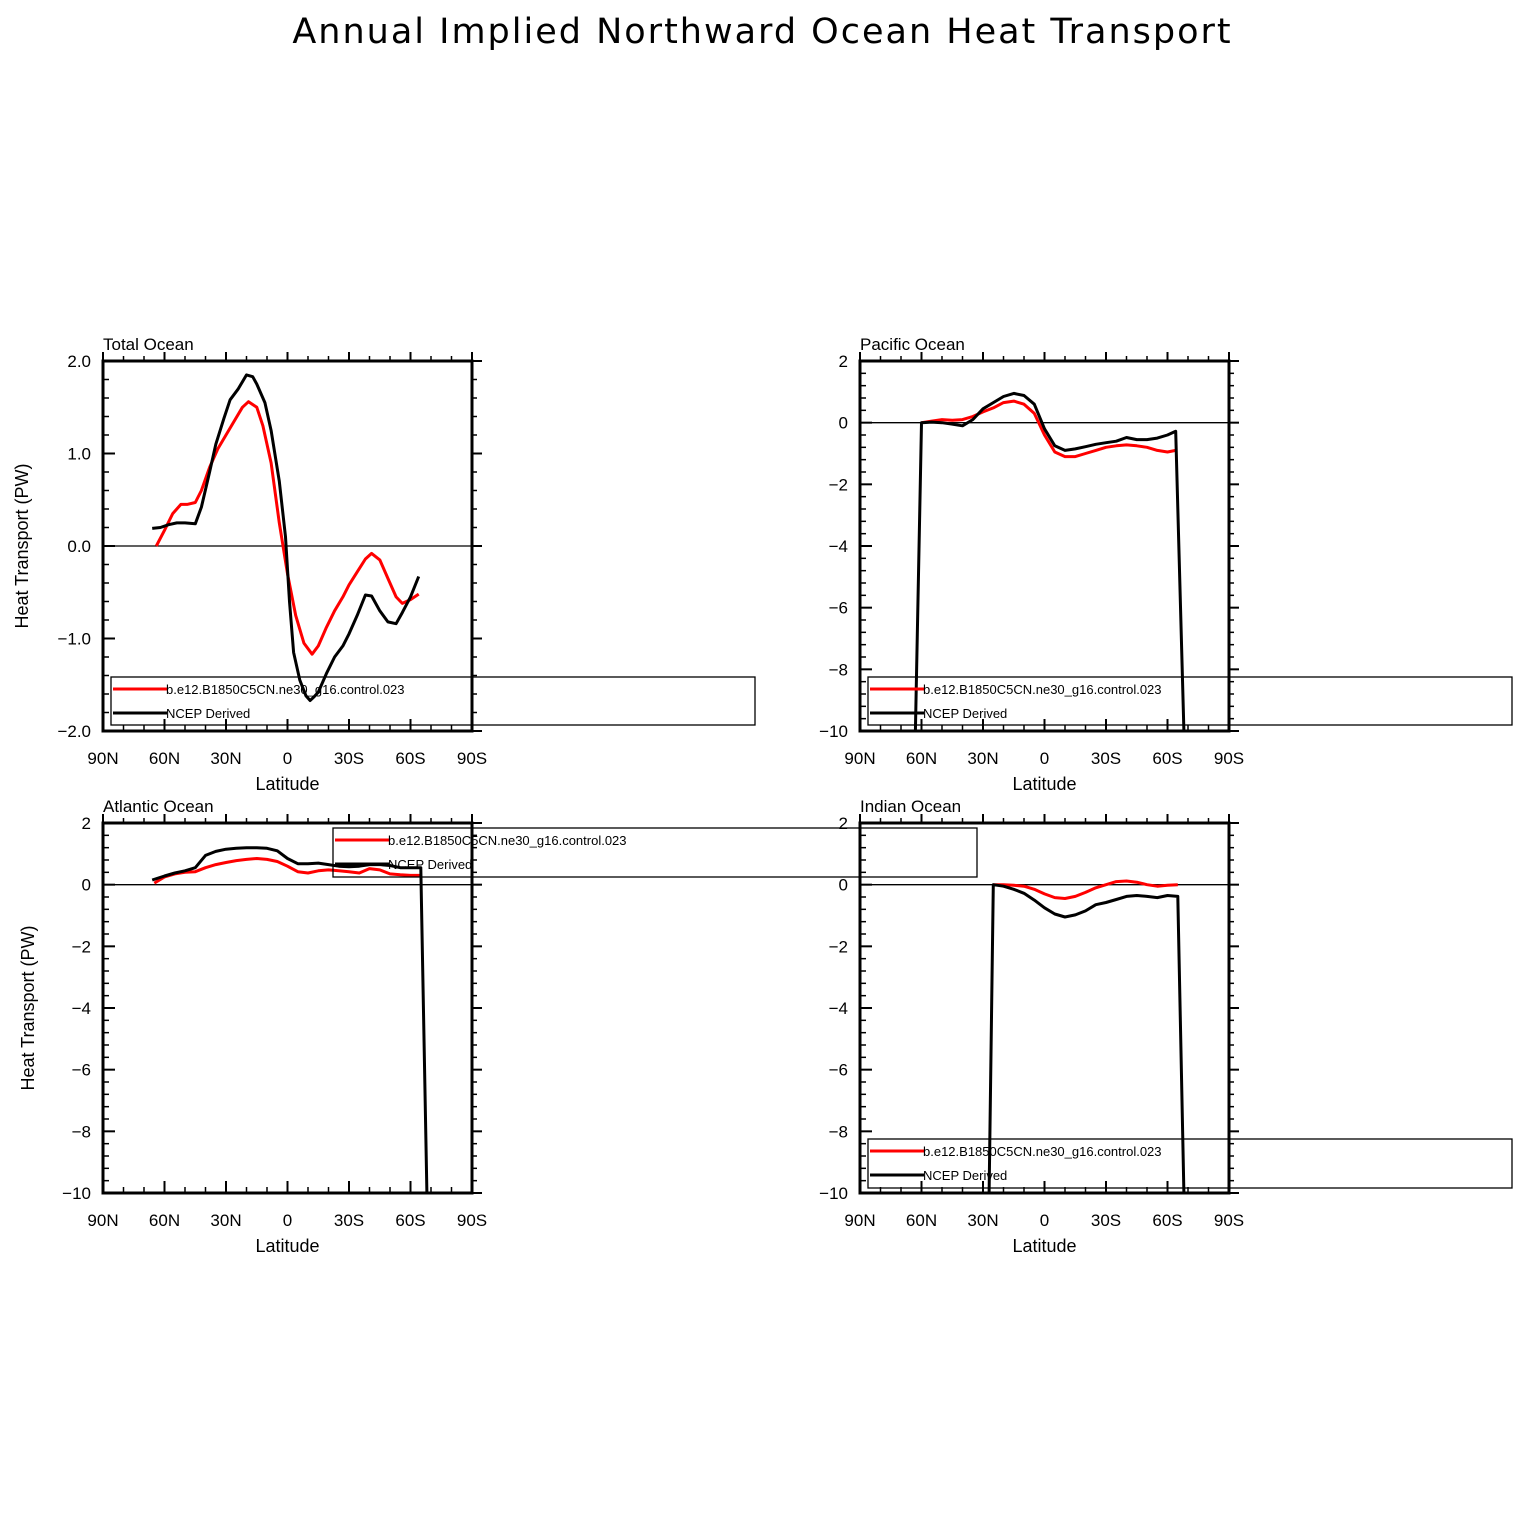 The image size is (1525, 1528). Describe the element at coordinates (74, 639) in the screenshot. I see `y-tick-label: −1.0` at that location.